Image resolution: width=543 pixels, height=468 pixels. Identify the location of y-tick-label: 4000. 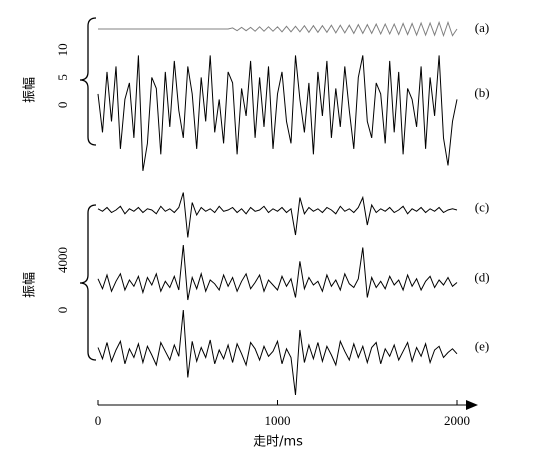
(62, 260).